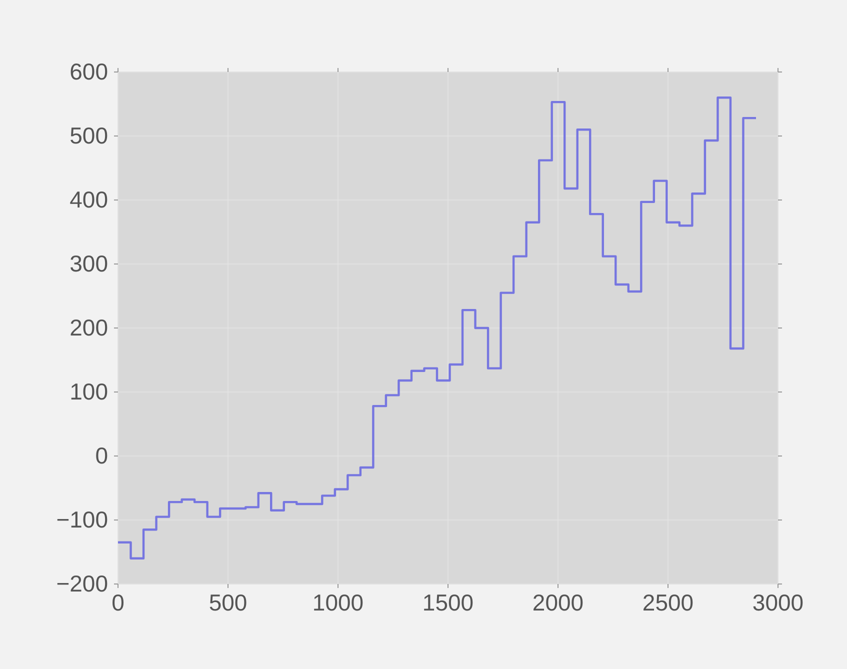  I want to click on y-tick-label: 200, so click(89, 327).